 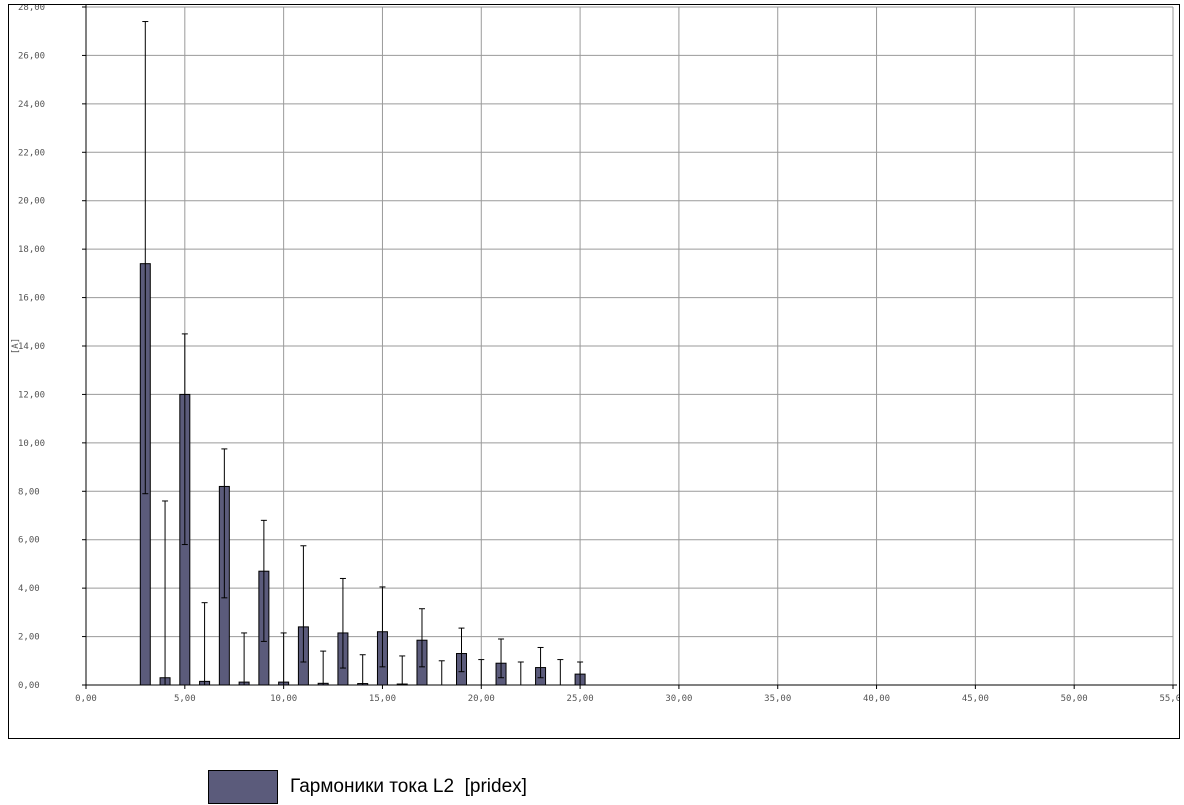 I want to click on x-tick-label: 10,00, so click(x=283, y=699).